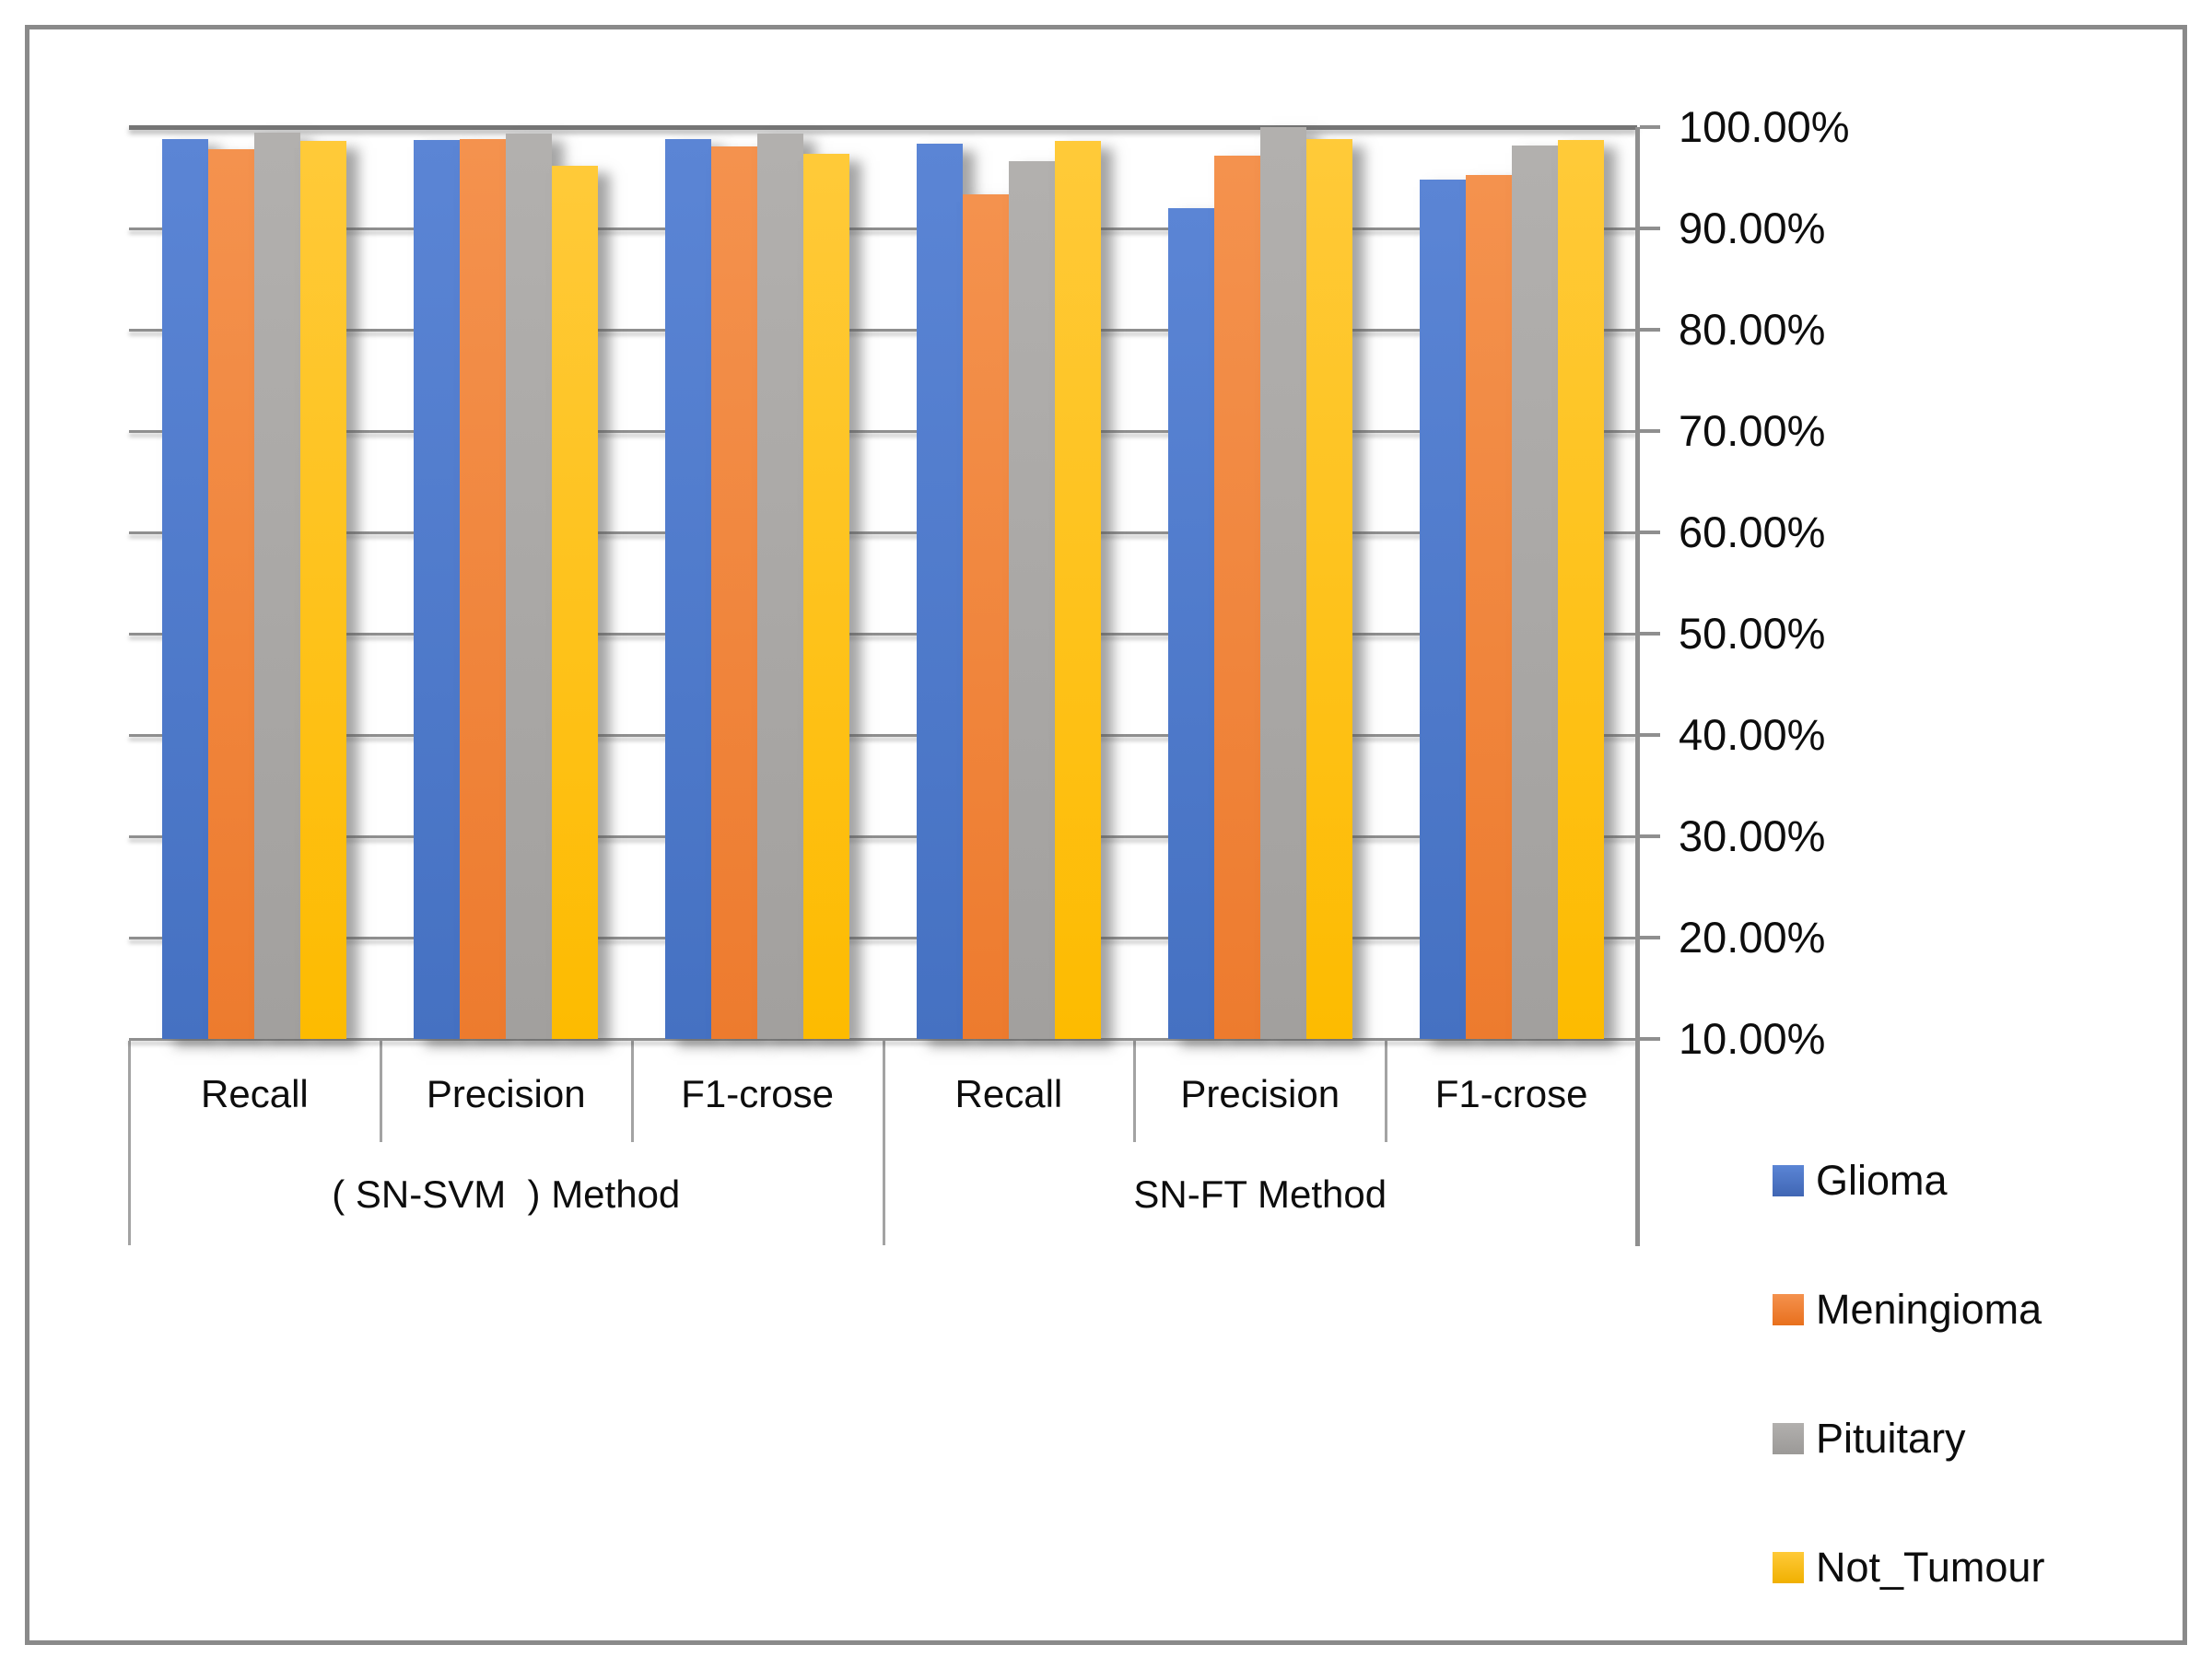 The image size is (2212, 1668). Describe the element at coordinates (255, 1093) in the screenshot. I see `metric-label-recall-0: Recall` at that location.